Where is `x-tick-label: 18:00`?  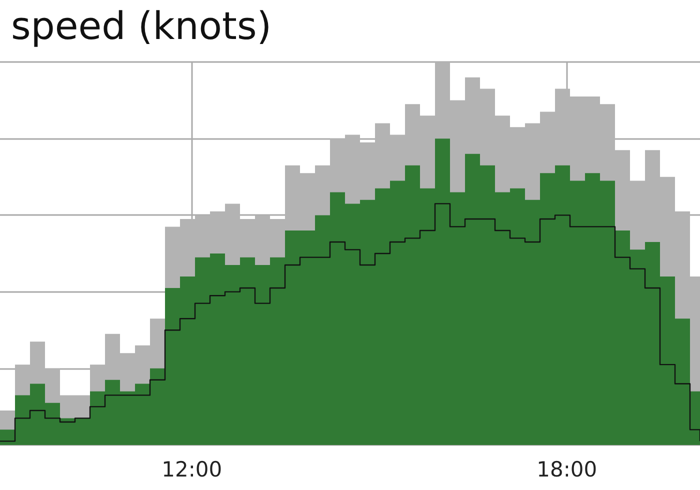
x-tick-label: 18:00 is located at coordinates (567, 470).